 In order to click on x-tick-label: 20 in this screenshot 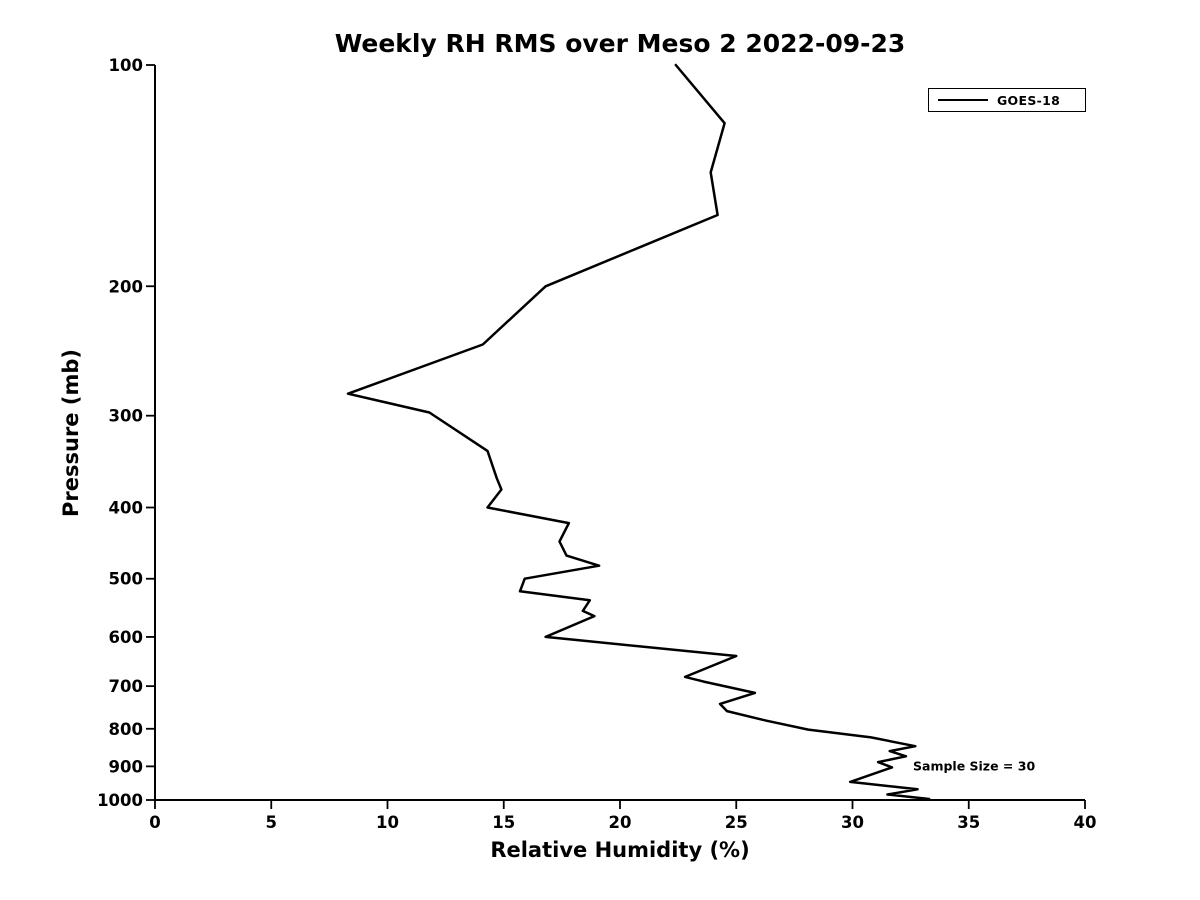, I will do `click(620, 822)`.